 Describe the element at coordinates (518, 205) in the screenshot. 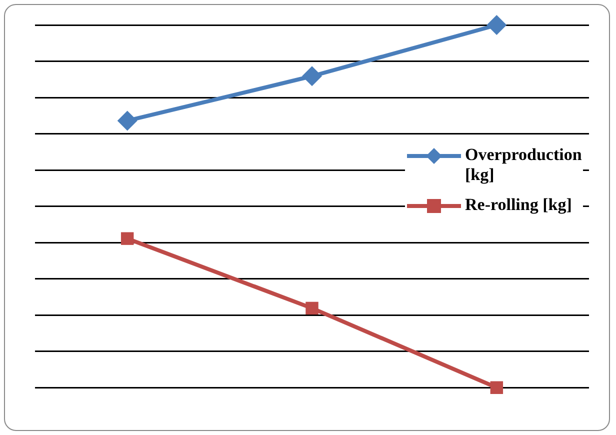

I see `legend-label: Re-rolling [kg]` at that location.